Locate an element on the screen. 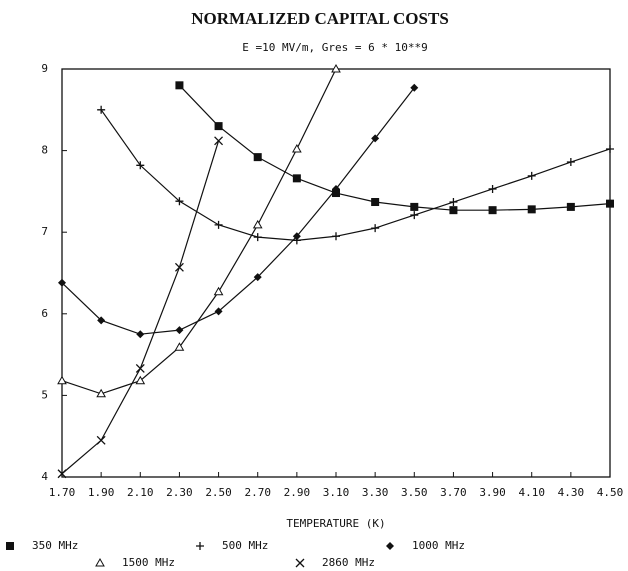 The image size is (628, 571). x-tick-label: 4.30 is located at coordinates (571, 492).